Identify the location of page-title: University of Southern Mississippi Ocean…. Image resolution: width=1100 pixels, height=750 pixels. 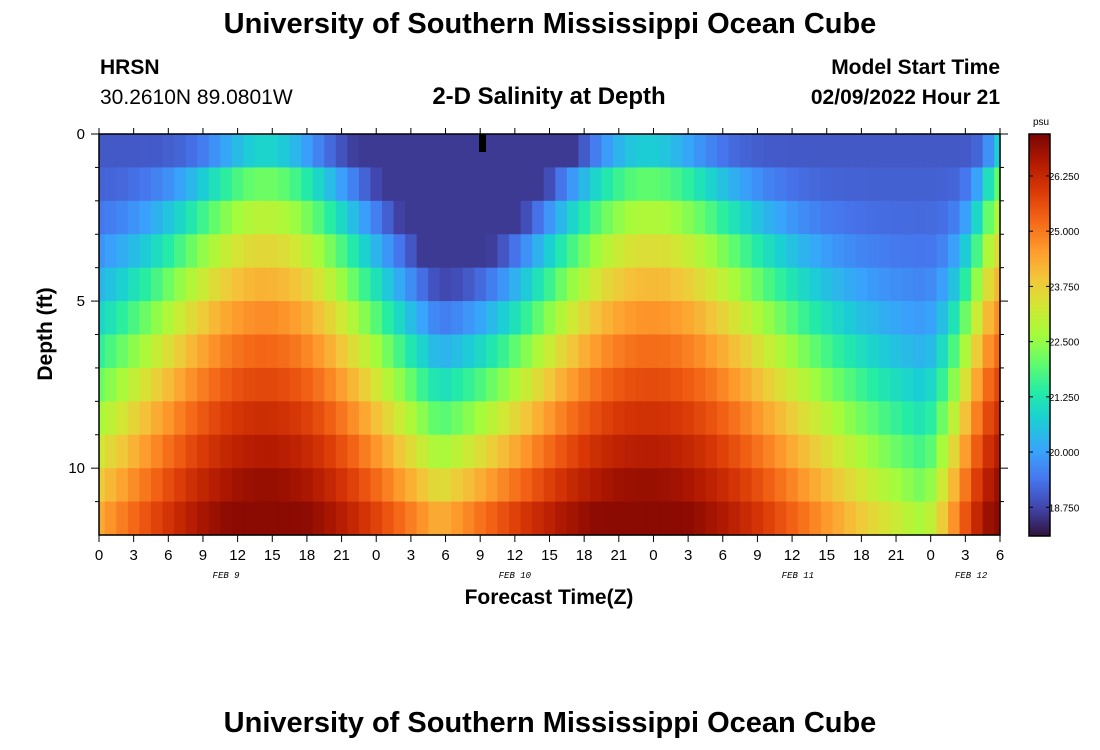
(550, 24).